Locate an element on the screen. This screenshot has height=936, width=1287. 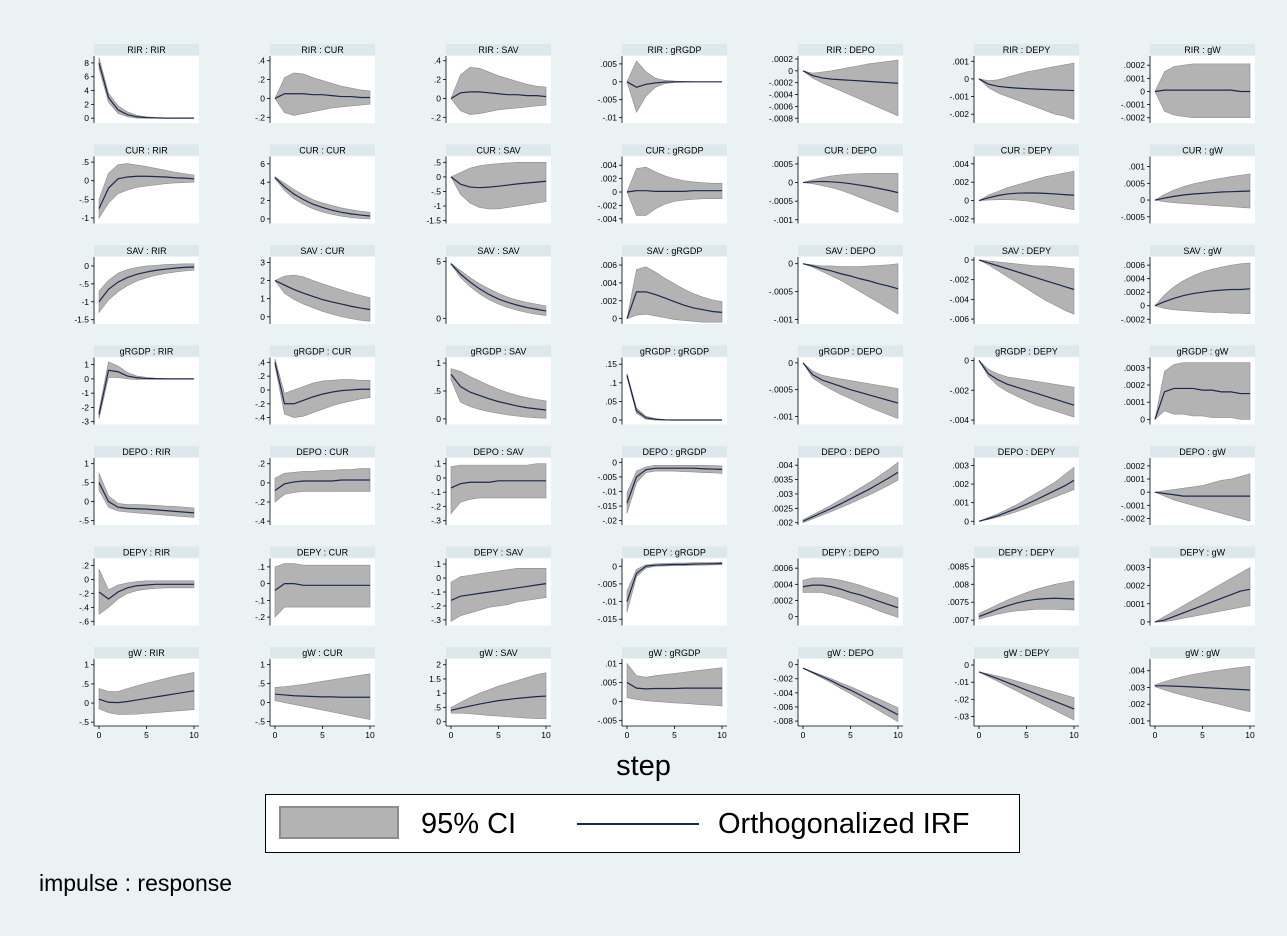
y-tick-label-gw-sav-3: .5 is located at coordinates (437, 707).